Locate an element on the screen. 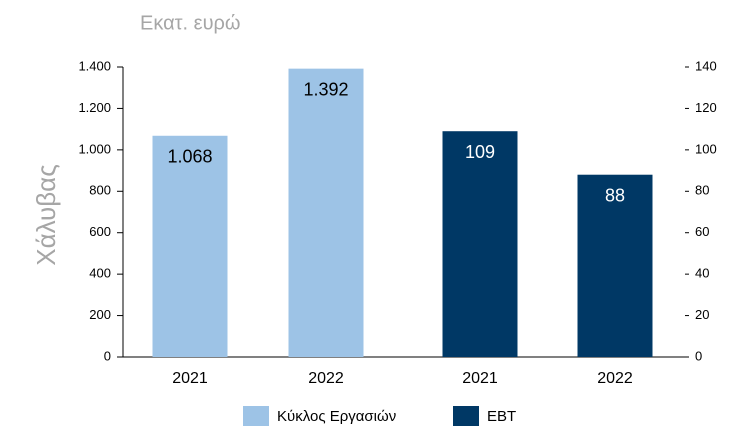 This screenshot has height=429, width=736. legend-label: EBT is located at coordinates (501, 416).